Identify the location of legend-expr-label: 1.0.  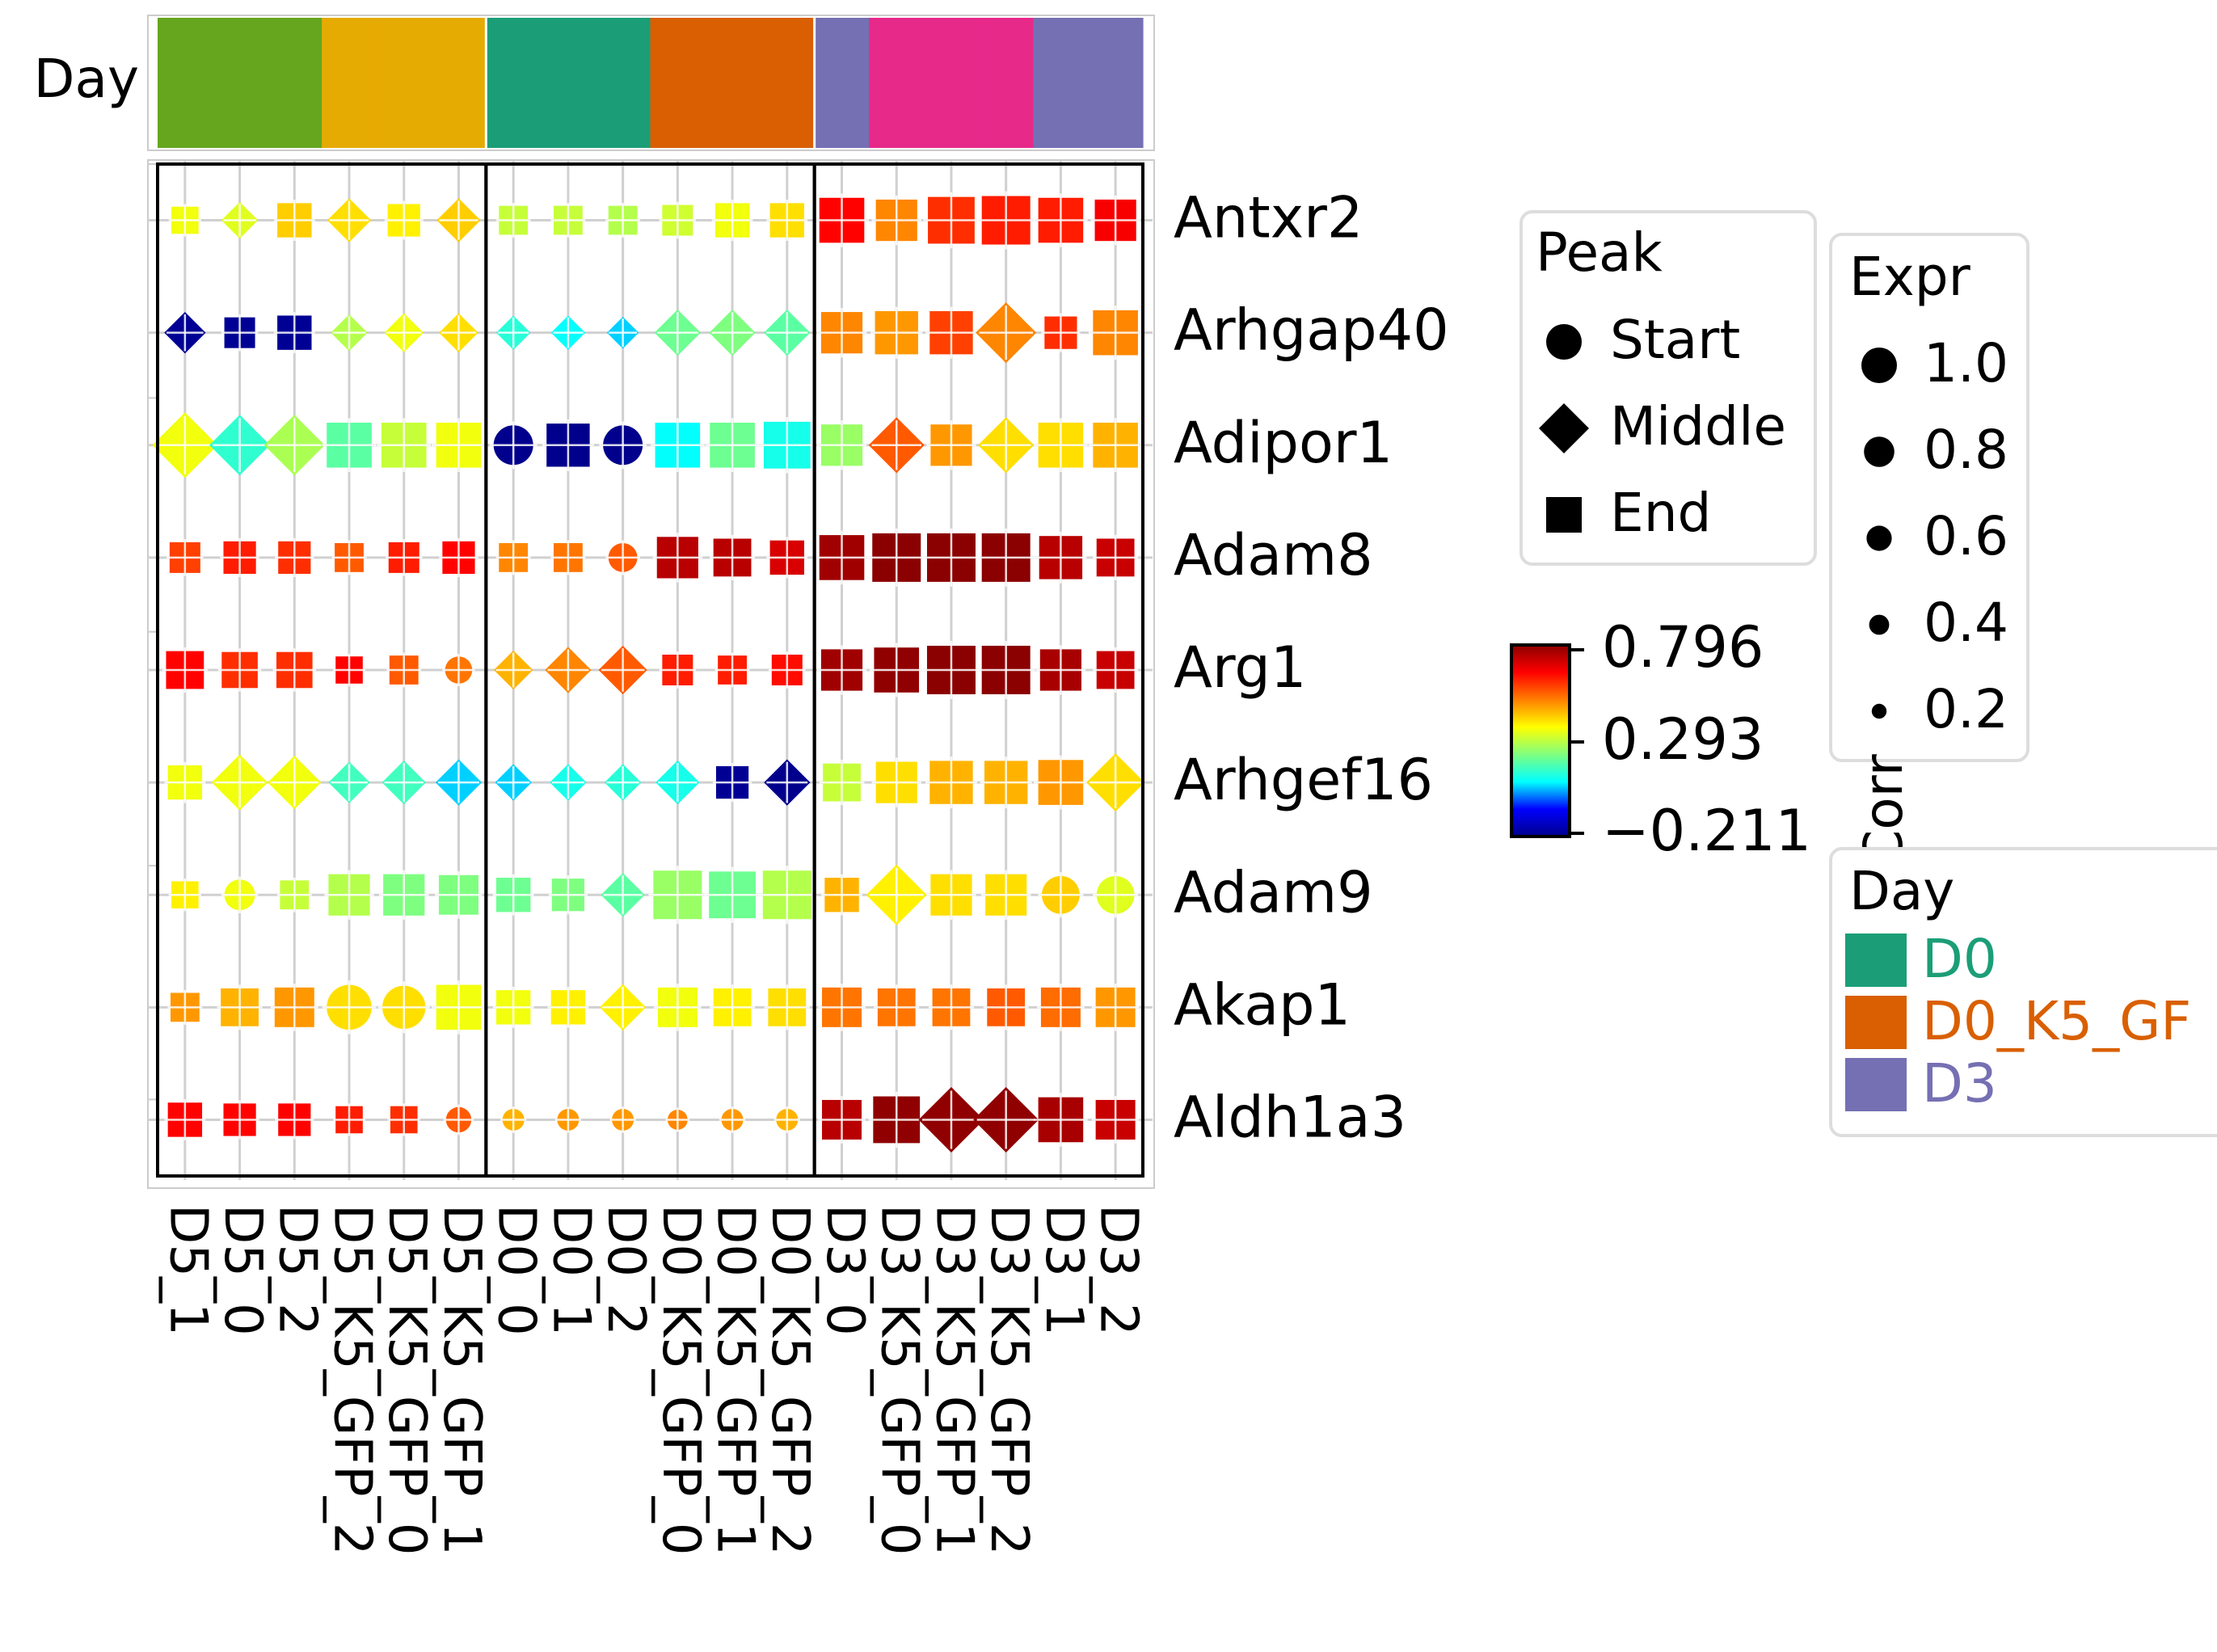
(1966, 363).